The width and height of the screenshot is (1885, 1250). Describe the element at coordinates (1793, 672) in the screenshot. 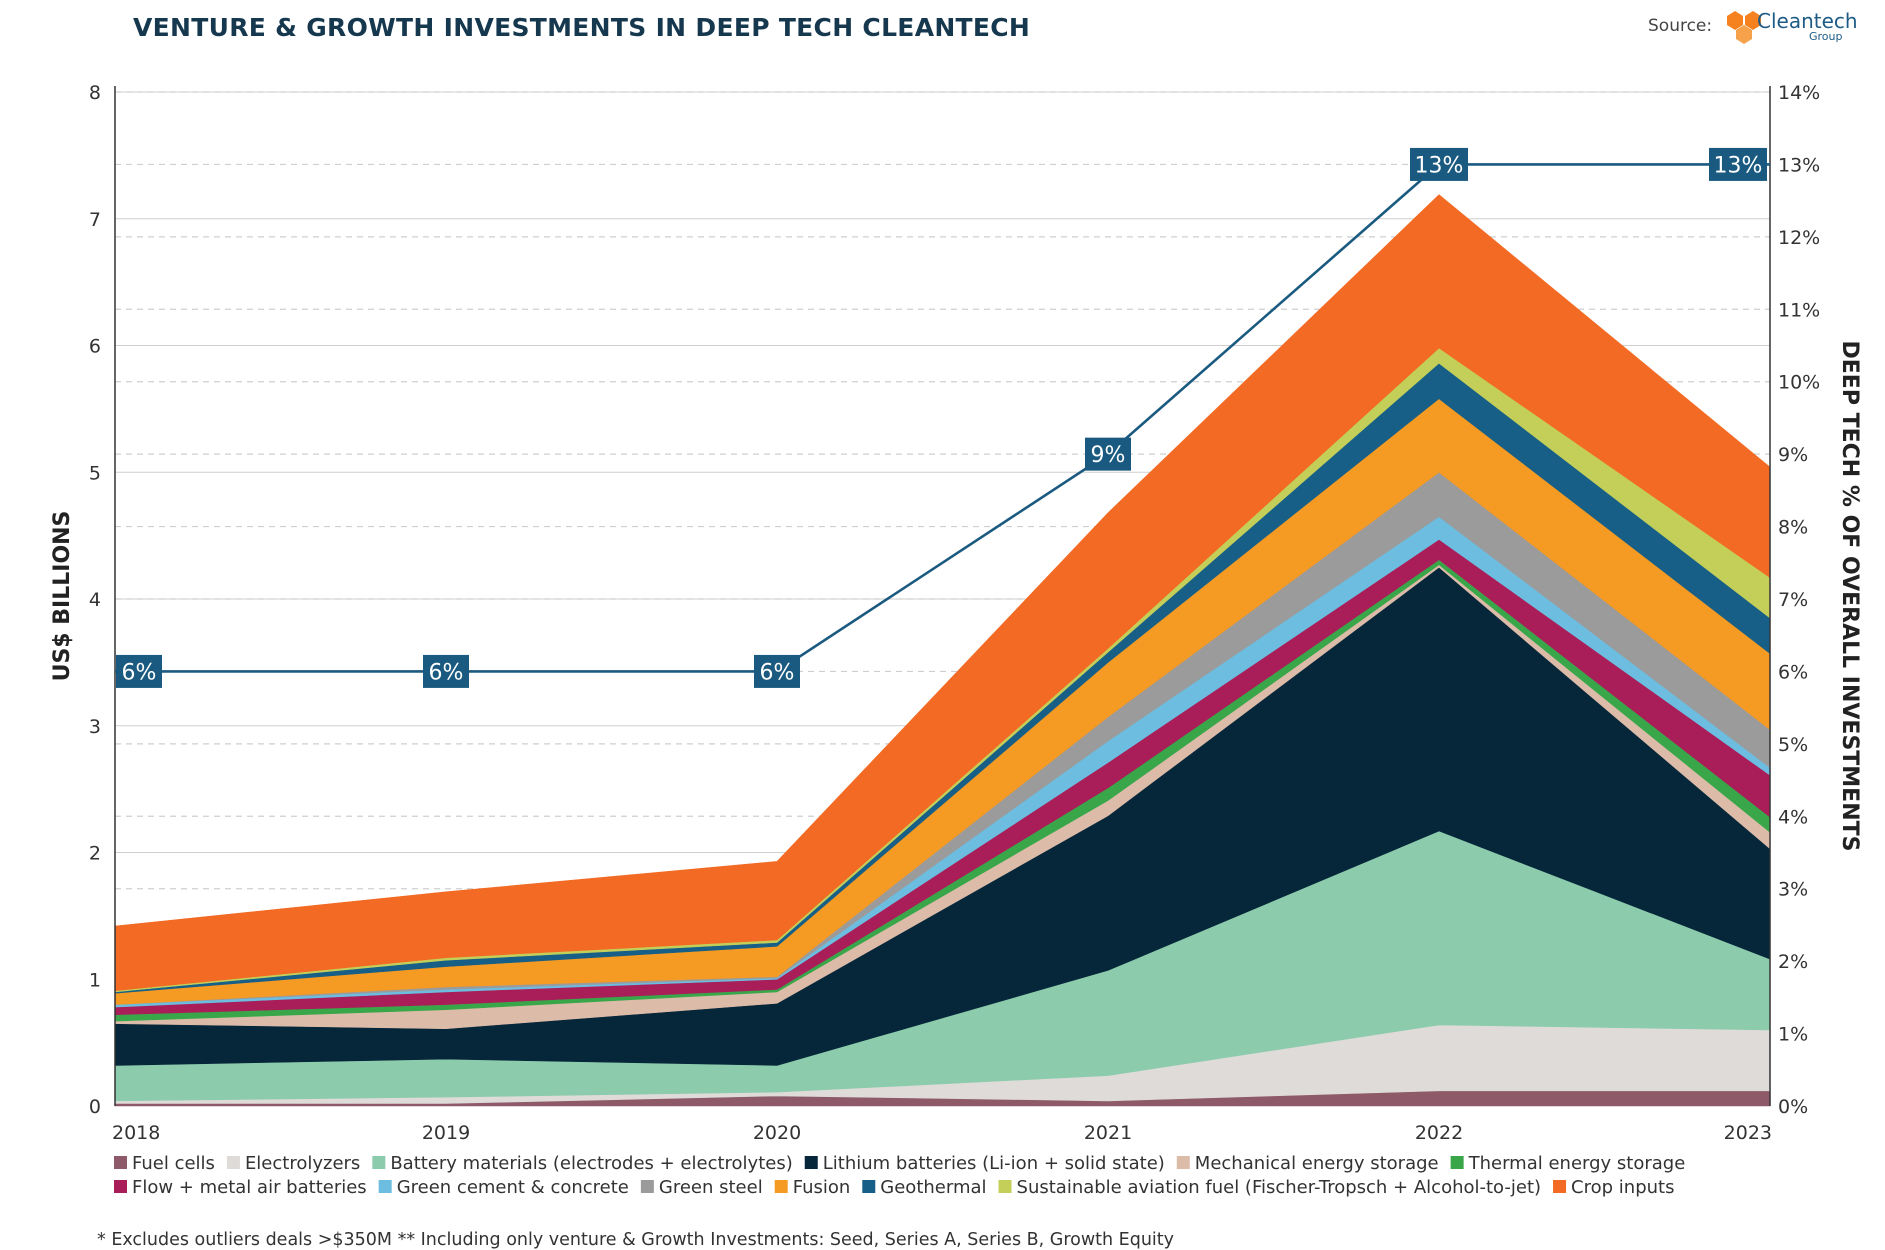

I see `y2-tick-label: 6%` at that location.